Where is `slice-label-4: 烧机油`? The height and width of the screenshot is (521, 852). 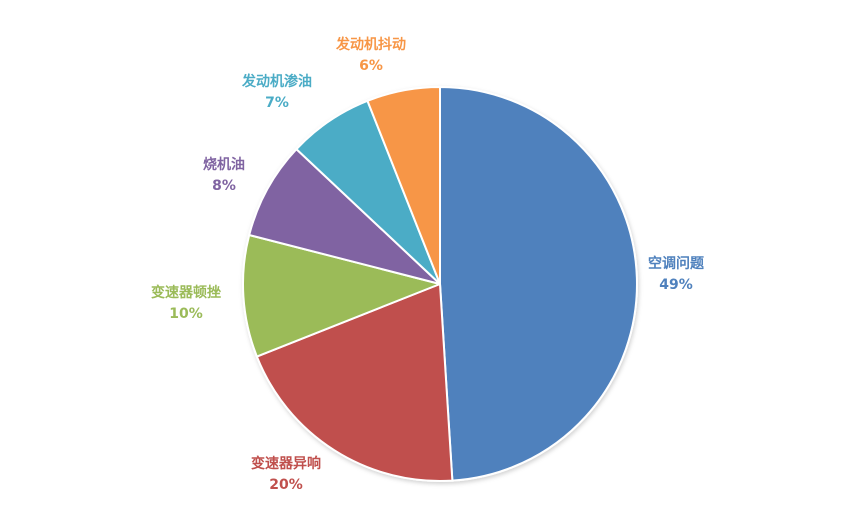
slice-label-4: 烧机油 is located at coordinates (224, 164).